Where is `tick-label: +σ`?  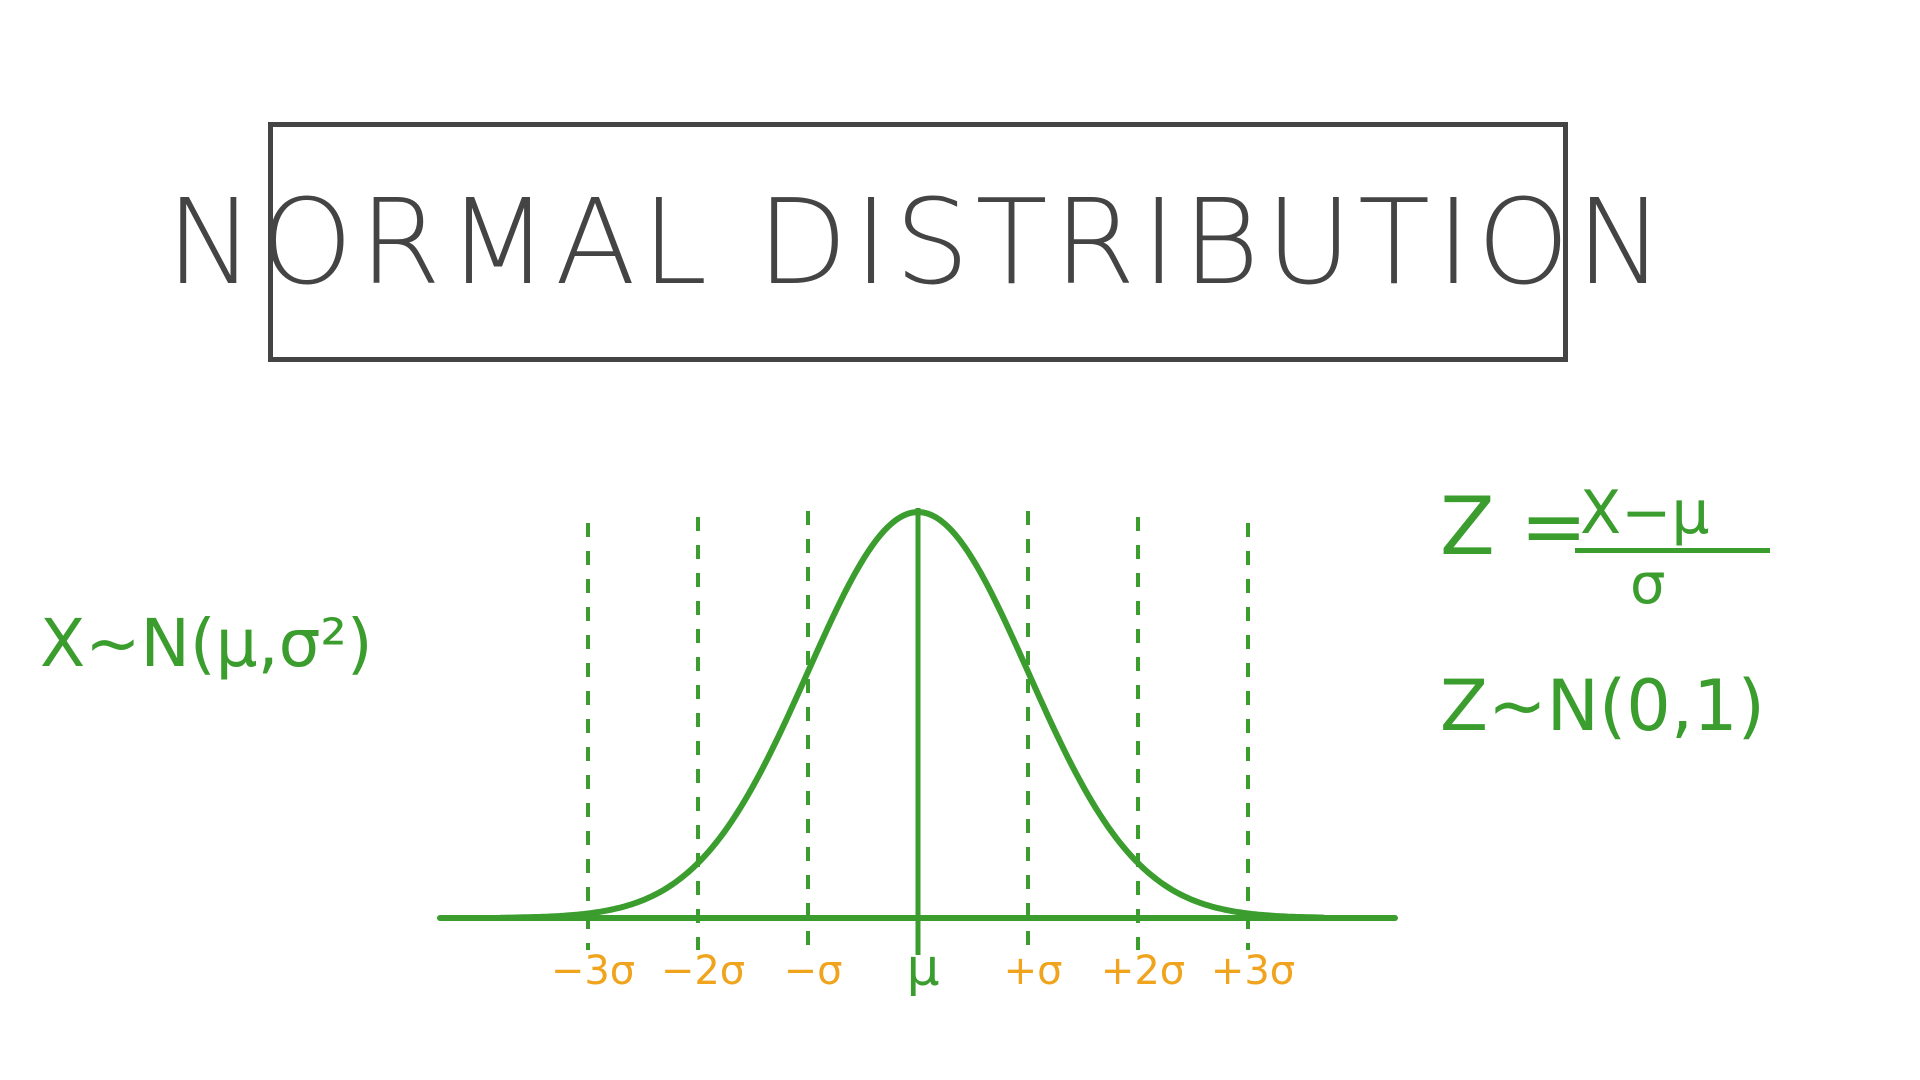
tick-label: +σ is located at coordinates (1033, 971).